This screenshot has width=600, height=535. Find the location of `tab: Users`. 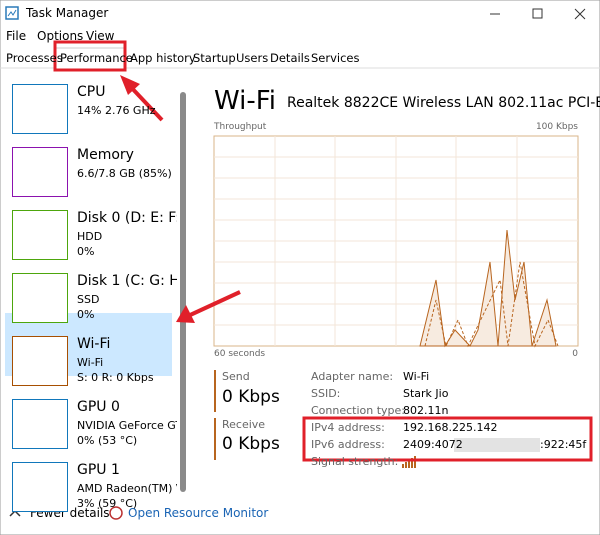

tab: Users is located at coordinates (252, 58).